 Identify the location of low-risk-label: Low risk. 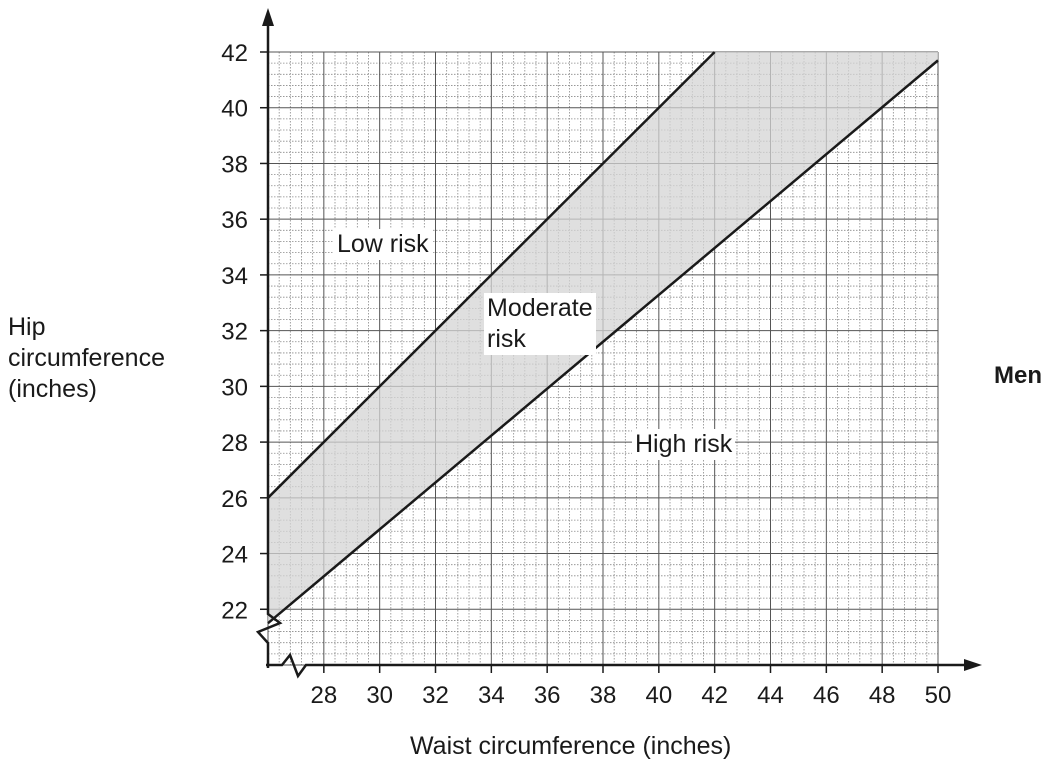
(383, 244).